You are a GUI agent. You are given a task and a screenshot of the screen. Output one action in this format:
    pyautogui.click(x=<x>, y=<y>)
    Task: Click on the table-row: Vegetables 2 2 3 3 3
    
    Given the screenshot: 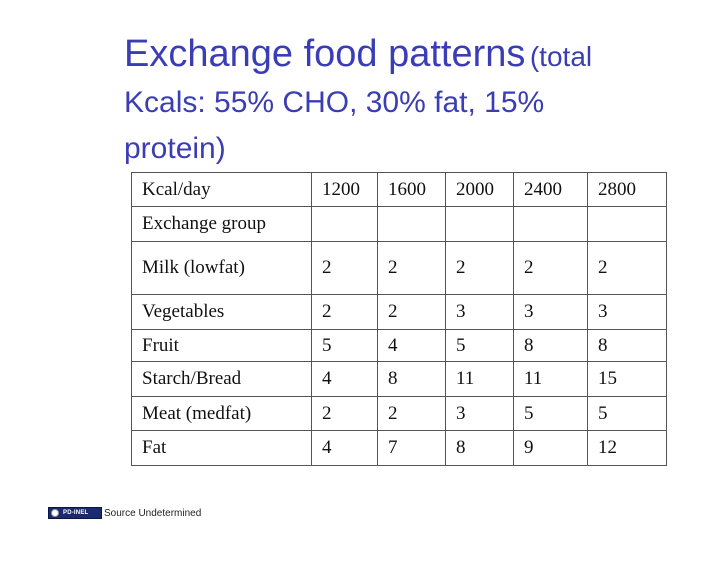 What is the action you would take?
    pyautogui.click(x=399, y=312)
    